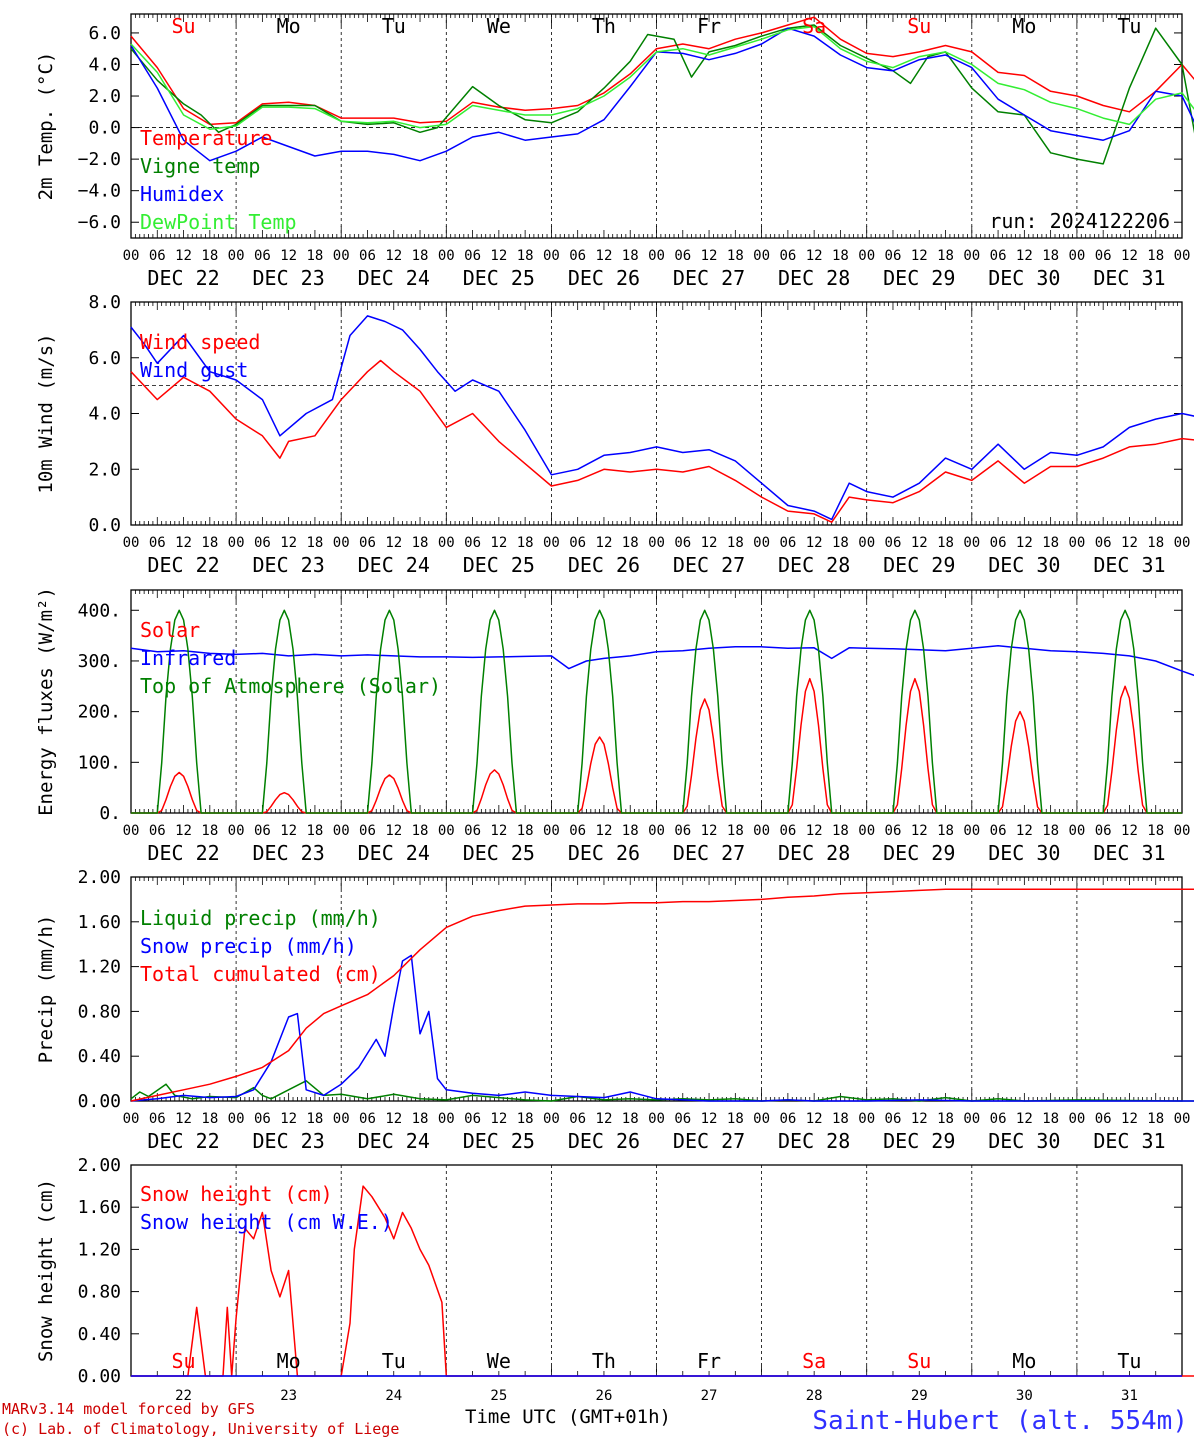 The height and width of the screenshot is (1440, 1194). Describe the element at coordinates (604, 278) in the screenshot. I see `date-label: DEC 26` at that location.